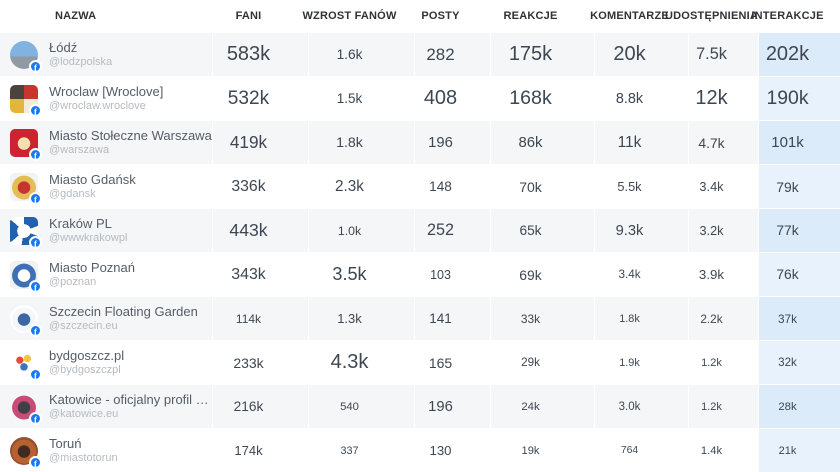  What do you see at coordinates (260, 142) in the screenshot?
I see `metric-fani: 419k` at bounding box center [260, 142].